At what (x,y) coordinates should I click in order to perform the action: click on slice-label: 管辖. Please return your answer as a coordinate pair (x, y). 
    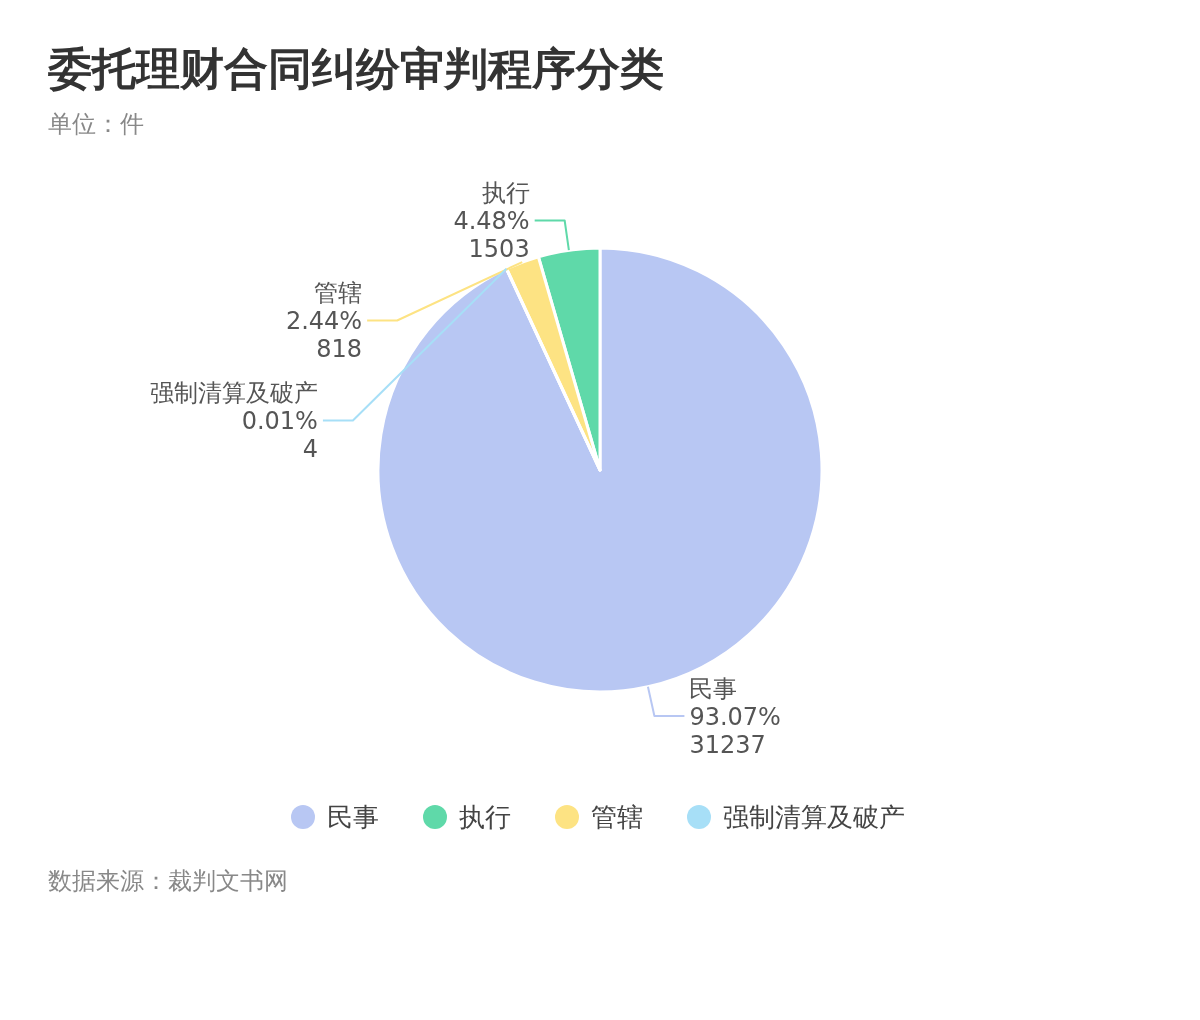
    Looking at the image, I should click on (338, 293).